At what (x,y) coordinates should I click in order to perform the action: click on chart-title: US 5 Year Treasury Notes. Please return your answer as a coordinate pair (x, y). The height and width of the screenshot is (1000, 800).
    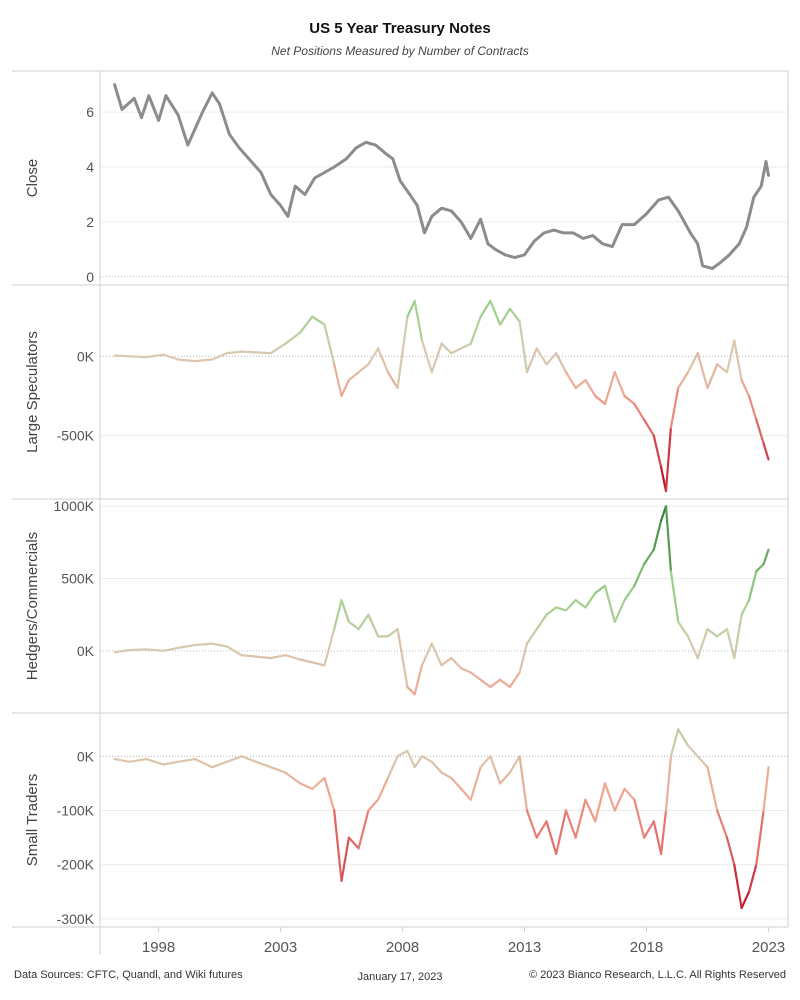
    Looking at the image, I should click on (400, 28).